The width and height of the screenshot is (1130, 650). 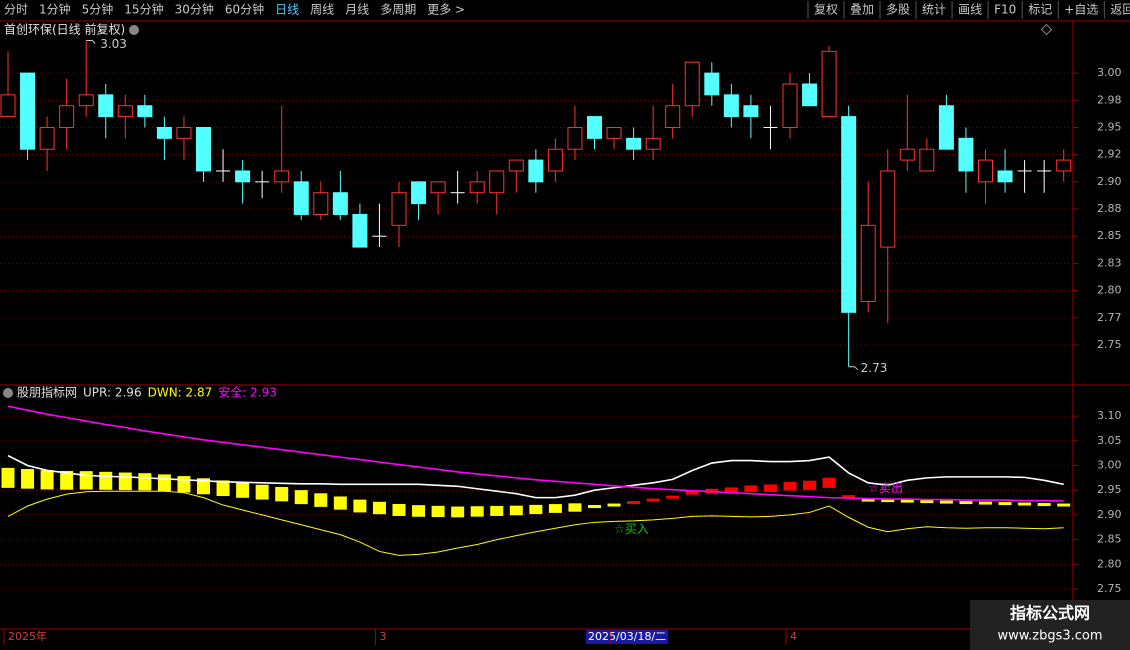 I want to click on tool-button: F10, so click(x=1005, y=10).